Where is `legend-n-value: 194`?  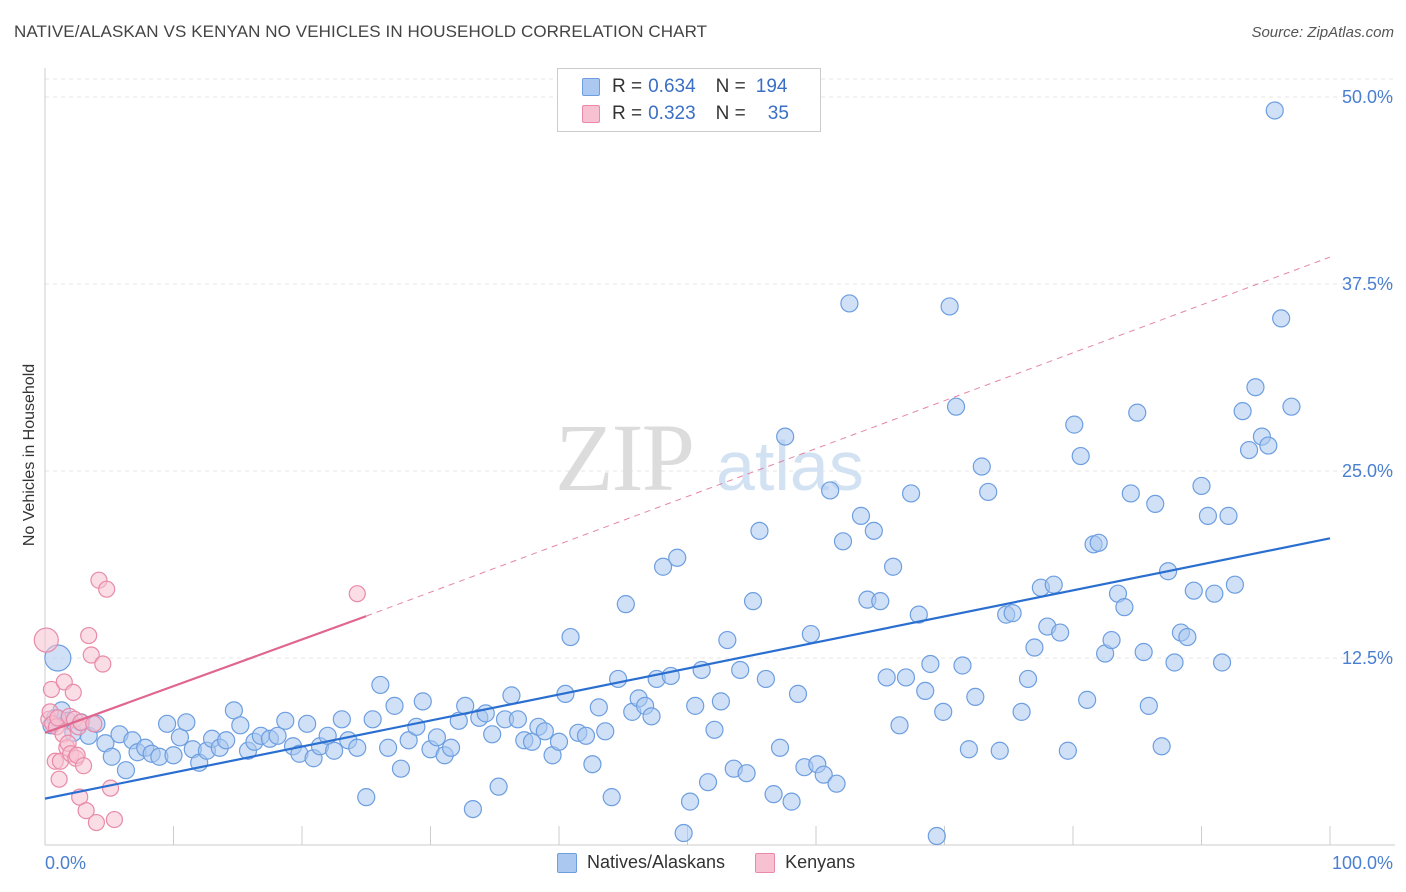
legend-n-value: 194 is located at coordinates (771, 86).